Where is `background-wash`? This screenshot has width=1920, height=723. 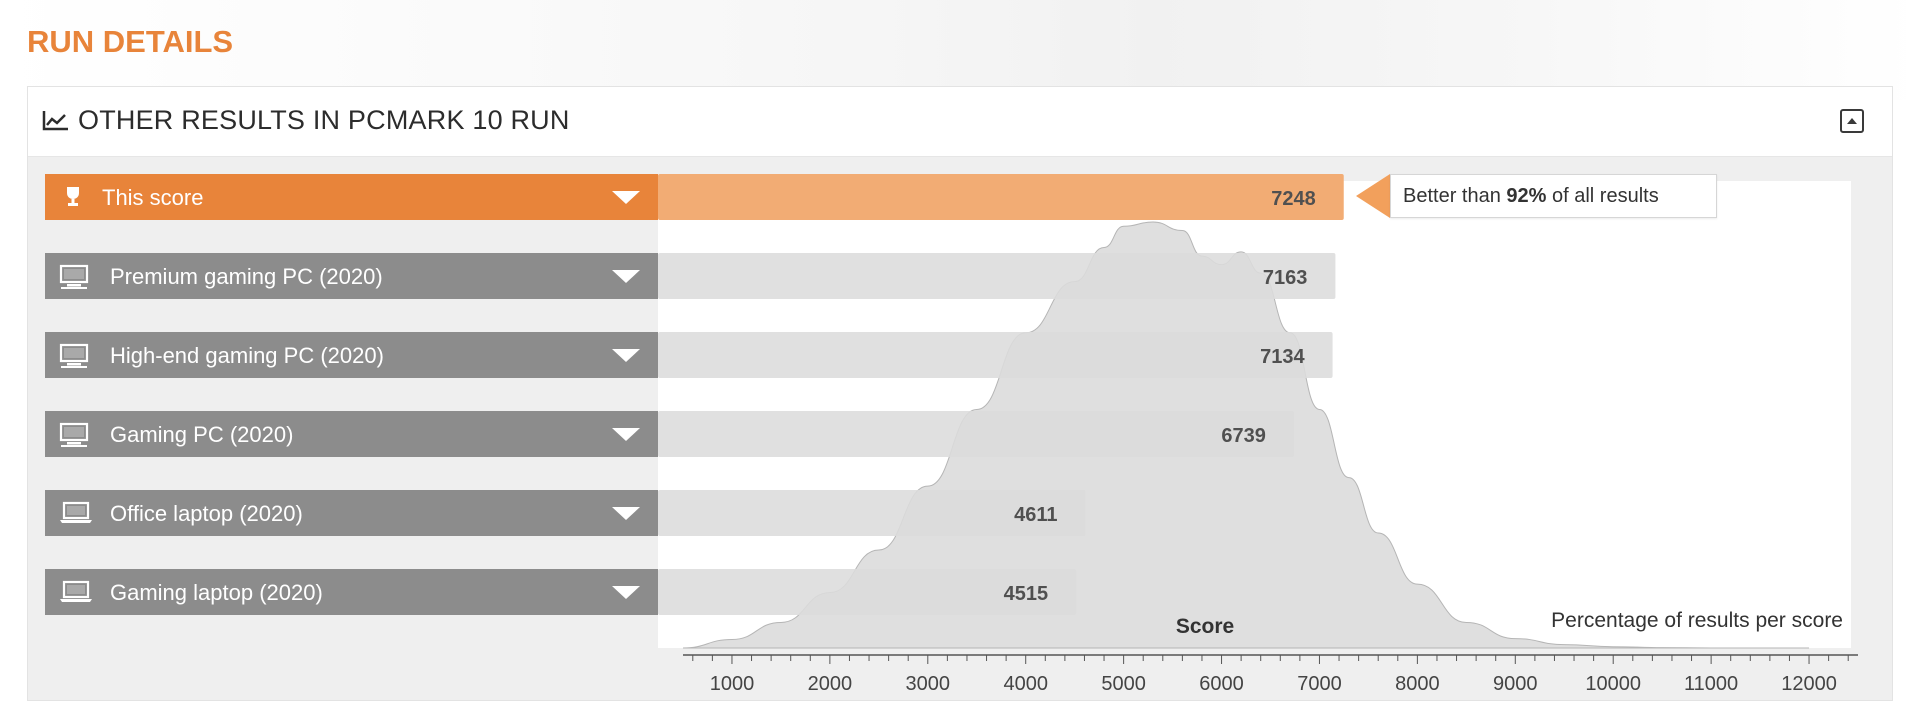
background-wash is located at coordinates (960, 50).